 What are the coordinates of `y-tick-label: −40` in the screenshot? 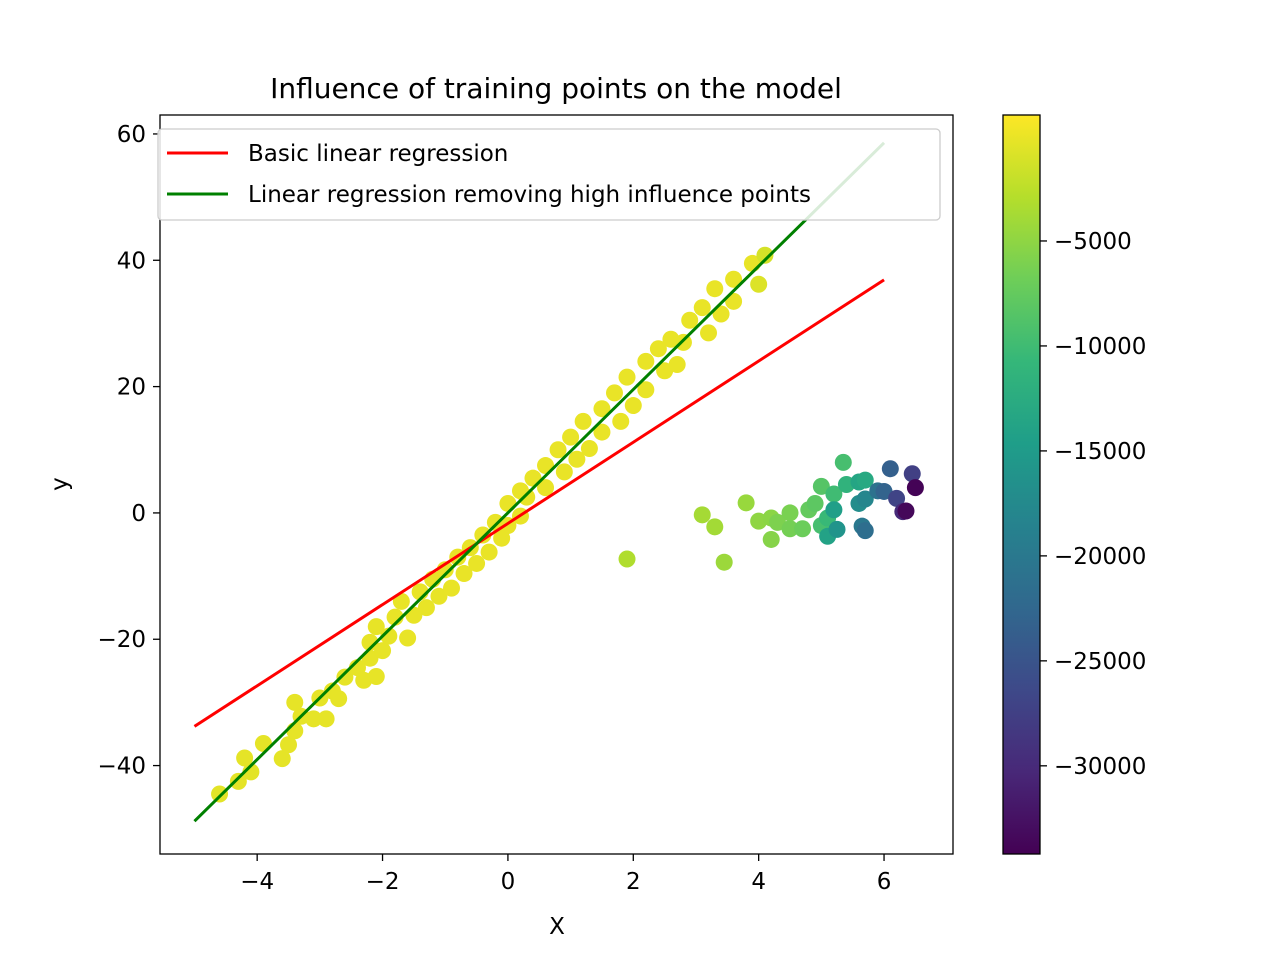 It's located at (121, 767).